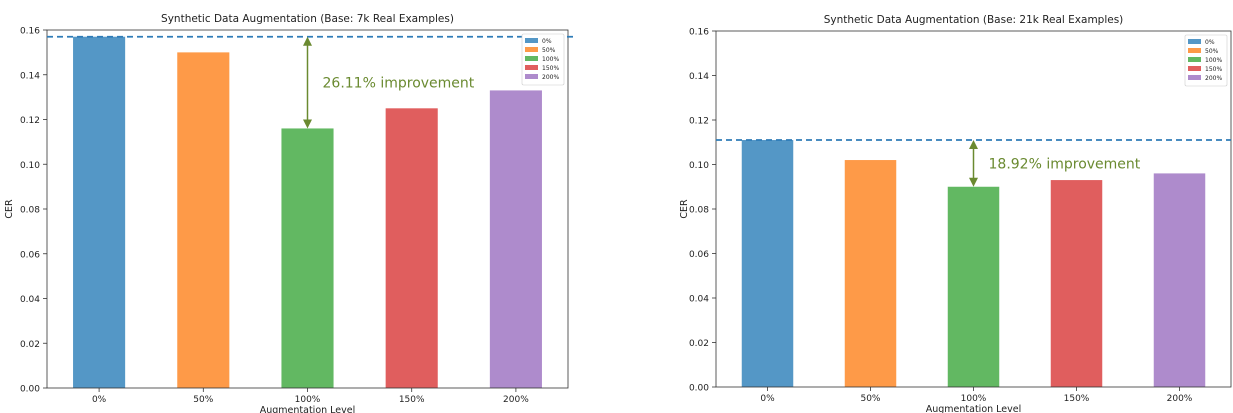 The height and width of the screenshot is (413, 1233). Describe the element at coordinates (399, 84) in the screenshot. I see `improvement-annotation: 26.11% improvement` at that location.